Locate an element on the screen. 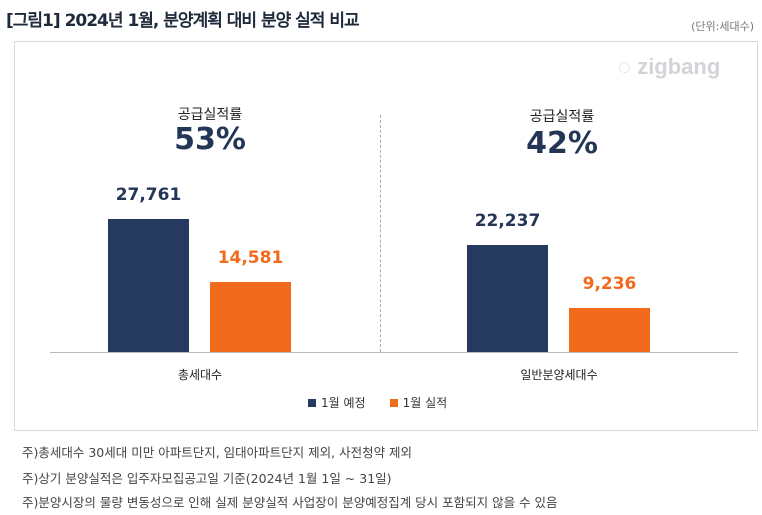 This screenshot has width=762, height=515. legend-label-planned: 1월 예정 is located at coordinates (343, 403).